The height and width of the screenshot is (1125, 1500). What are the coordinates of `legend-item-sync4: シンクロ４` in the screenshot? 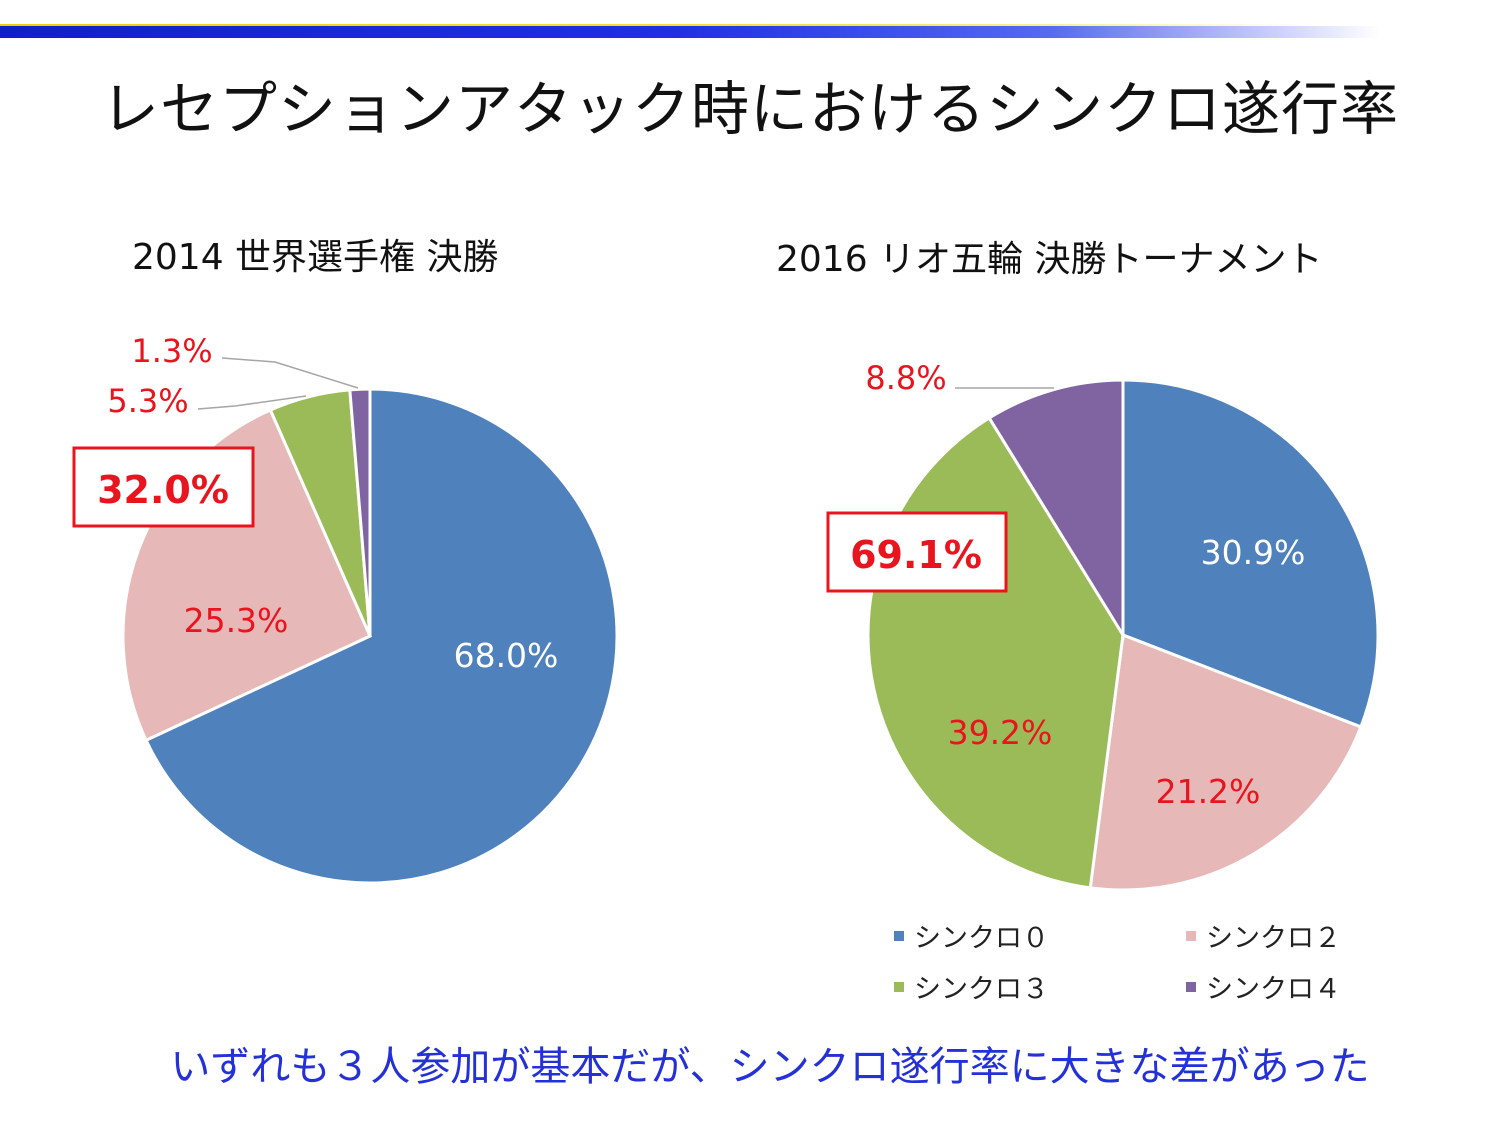 It's located at (1263, 986).